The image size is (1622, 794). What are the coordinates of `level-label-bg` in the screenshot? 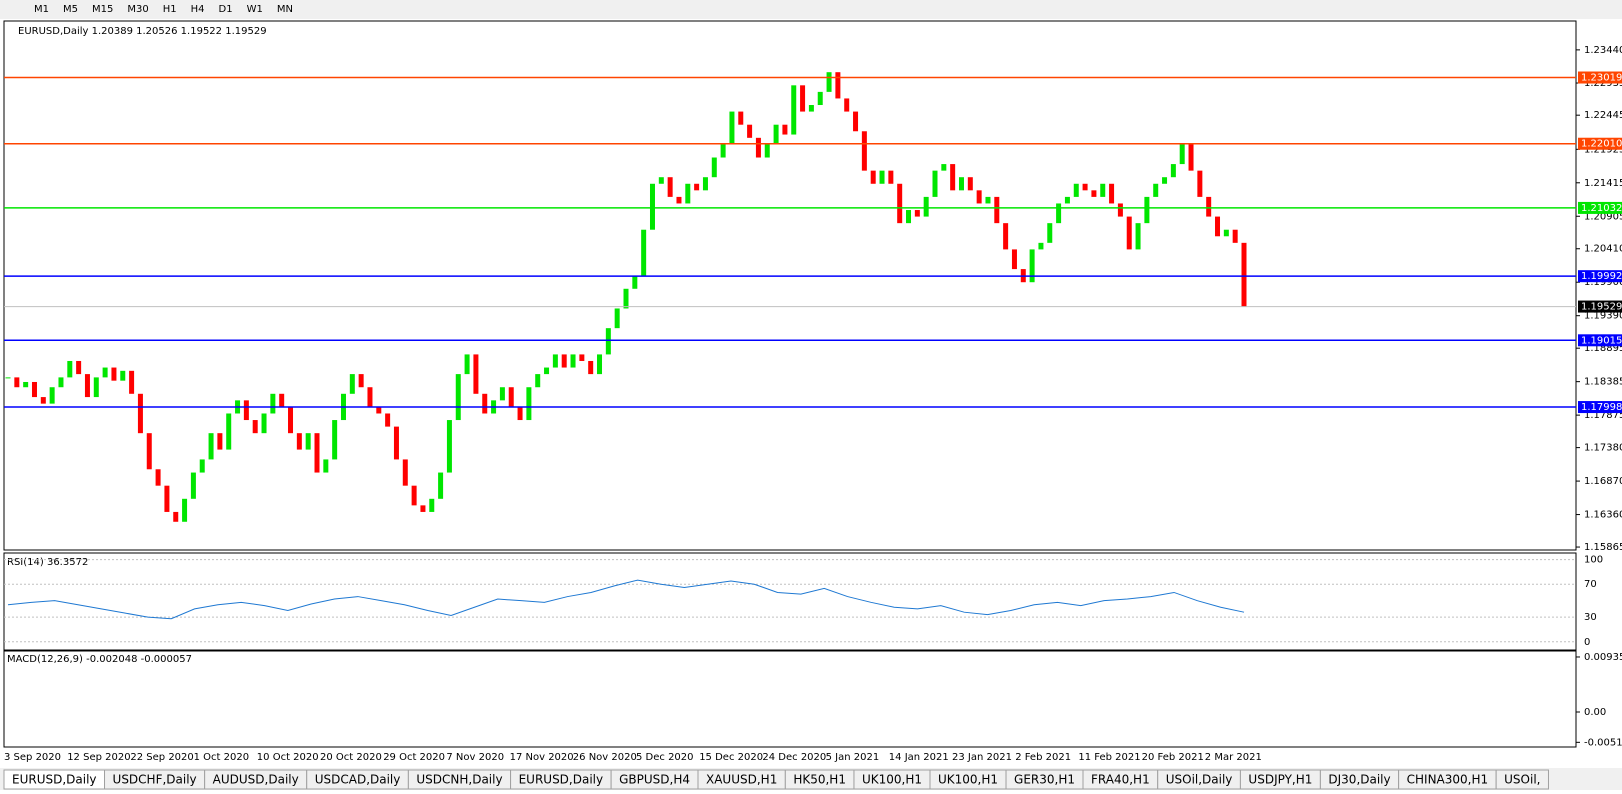 It's located at (1600, 77).